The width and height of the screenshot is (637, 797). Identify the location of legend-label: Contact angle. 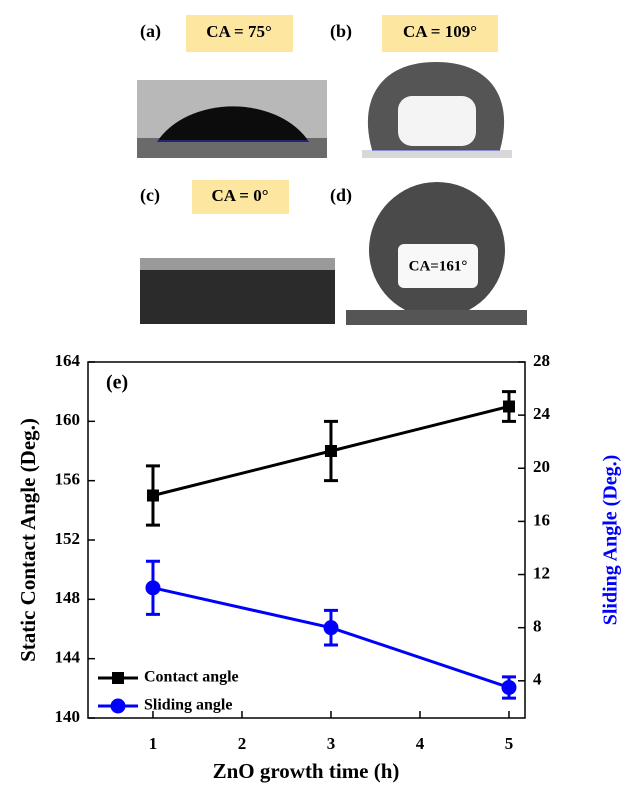
(191, 677).